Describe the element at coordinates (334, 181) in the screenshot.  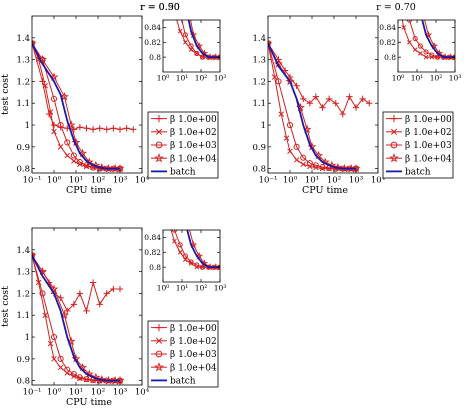
I see `panel-1-main-xtick-label: 10²` at that location.